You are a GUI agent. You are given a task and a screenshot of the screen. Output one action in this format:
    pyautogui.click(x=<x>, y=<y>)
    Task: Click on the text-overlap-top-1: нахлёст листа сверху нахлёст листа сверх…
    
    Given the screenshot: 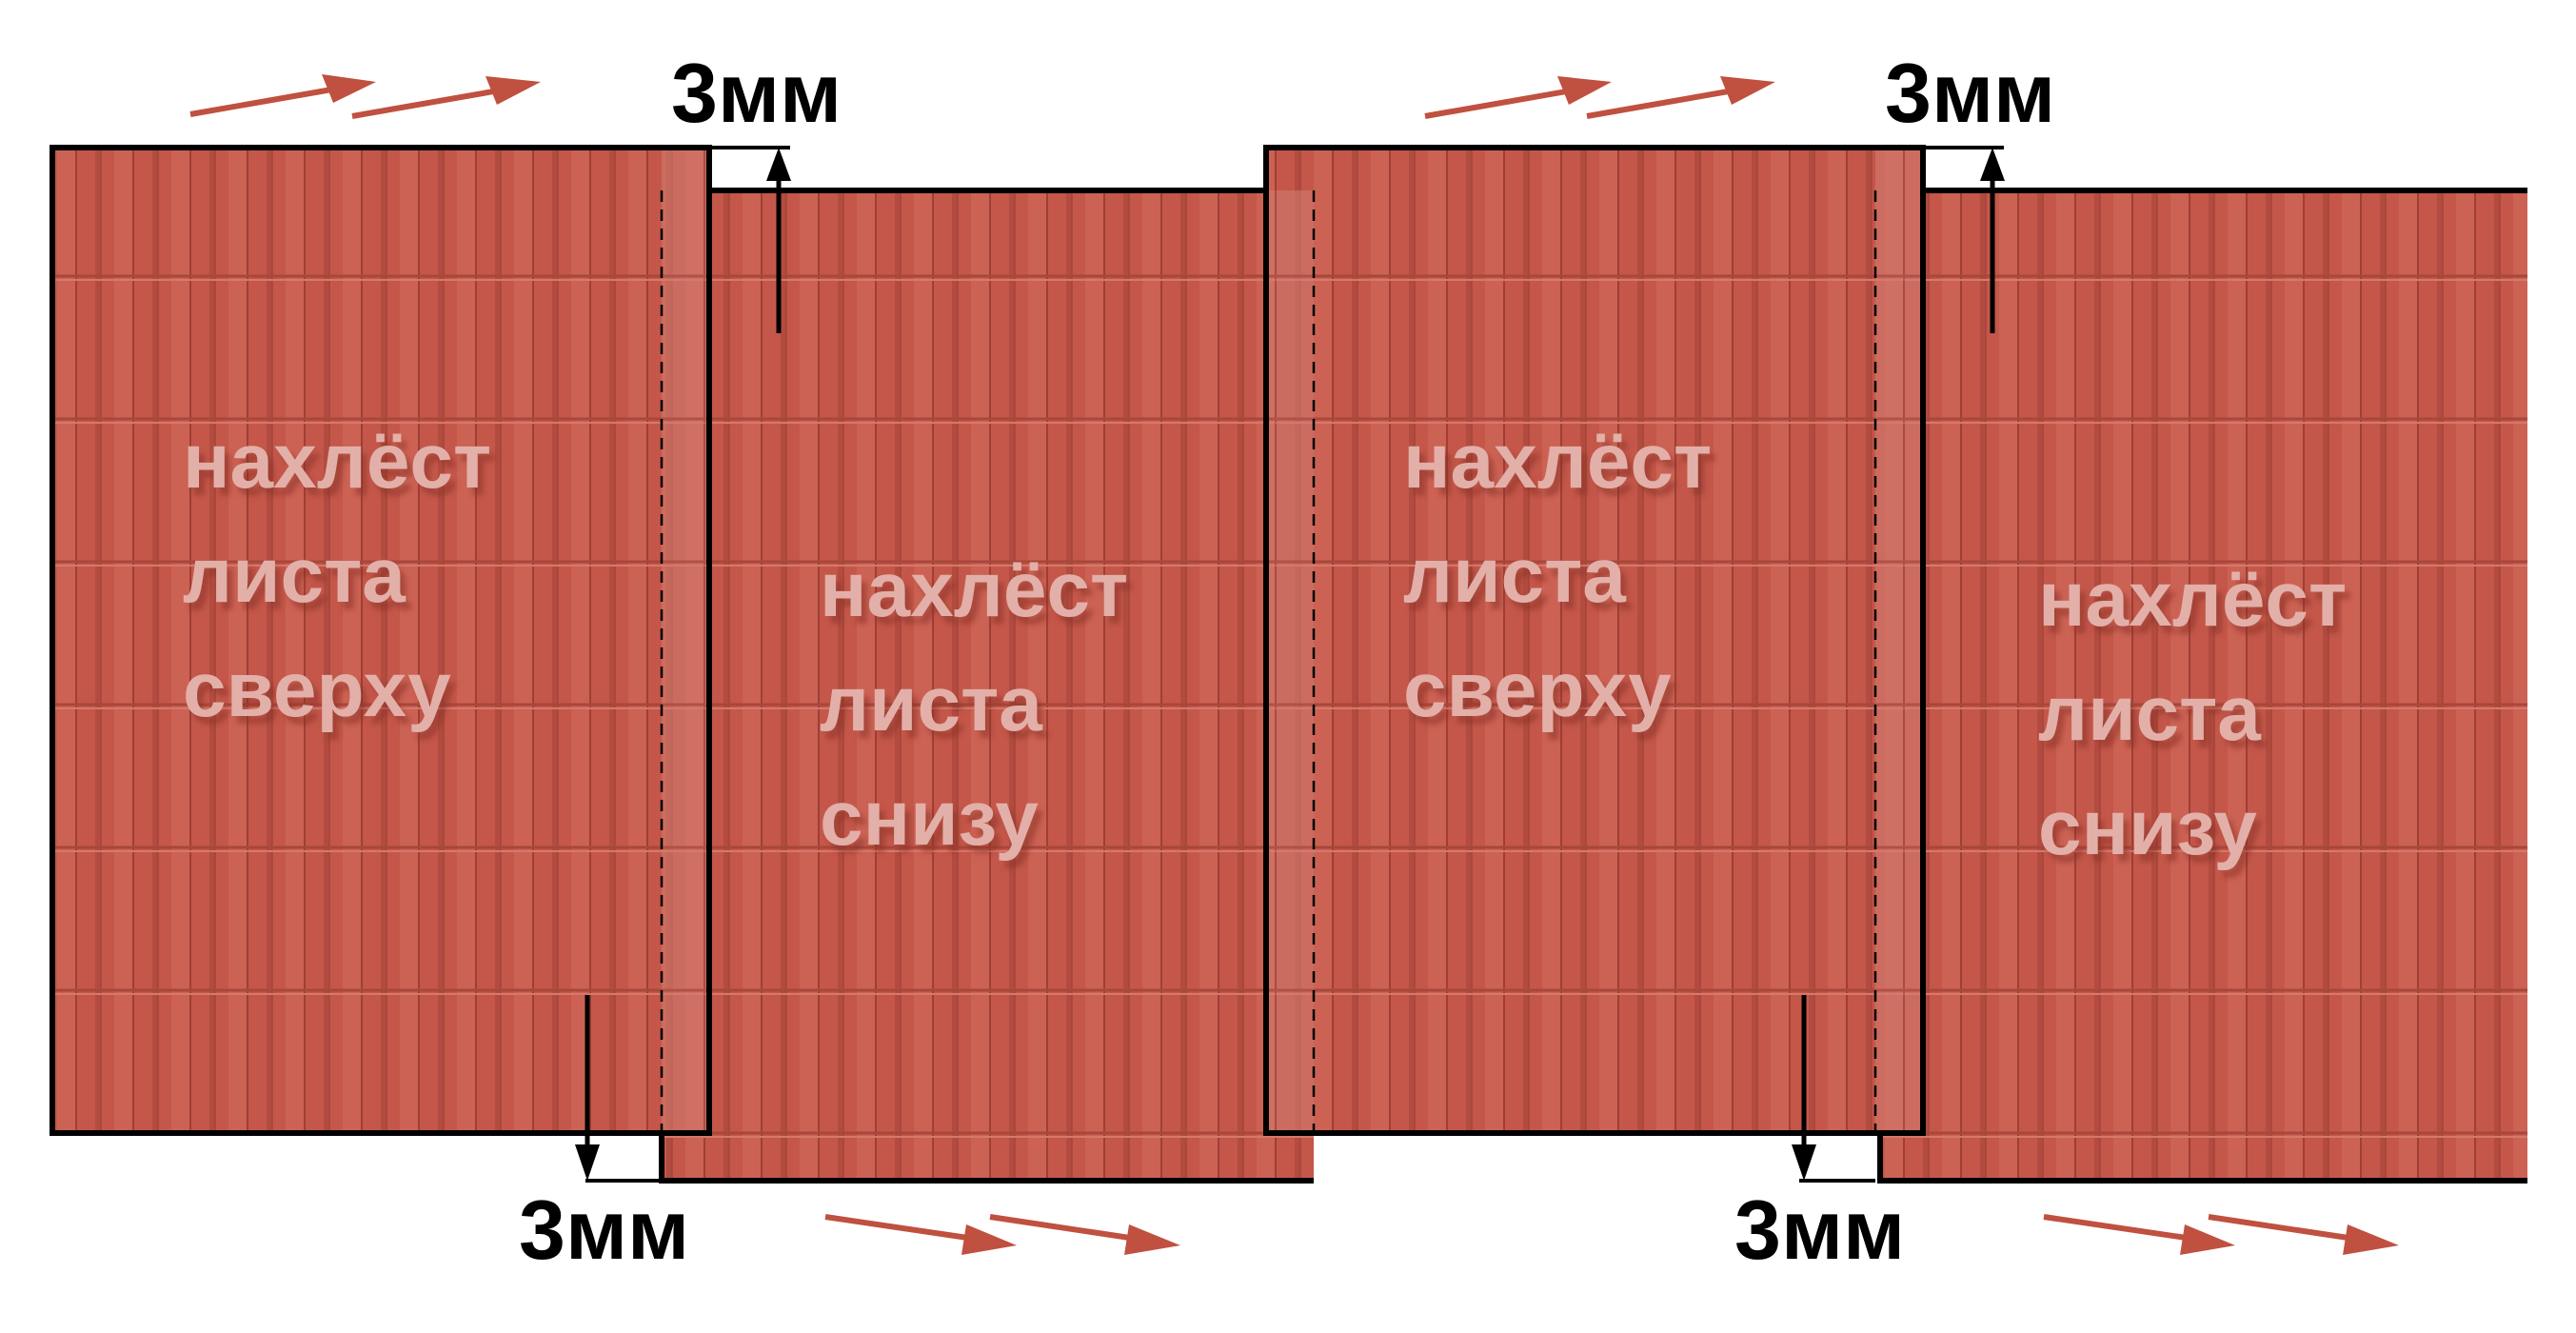 What is the action you would take?
    pyautogui.click(x=340, y=579)
    